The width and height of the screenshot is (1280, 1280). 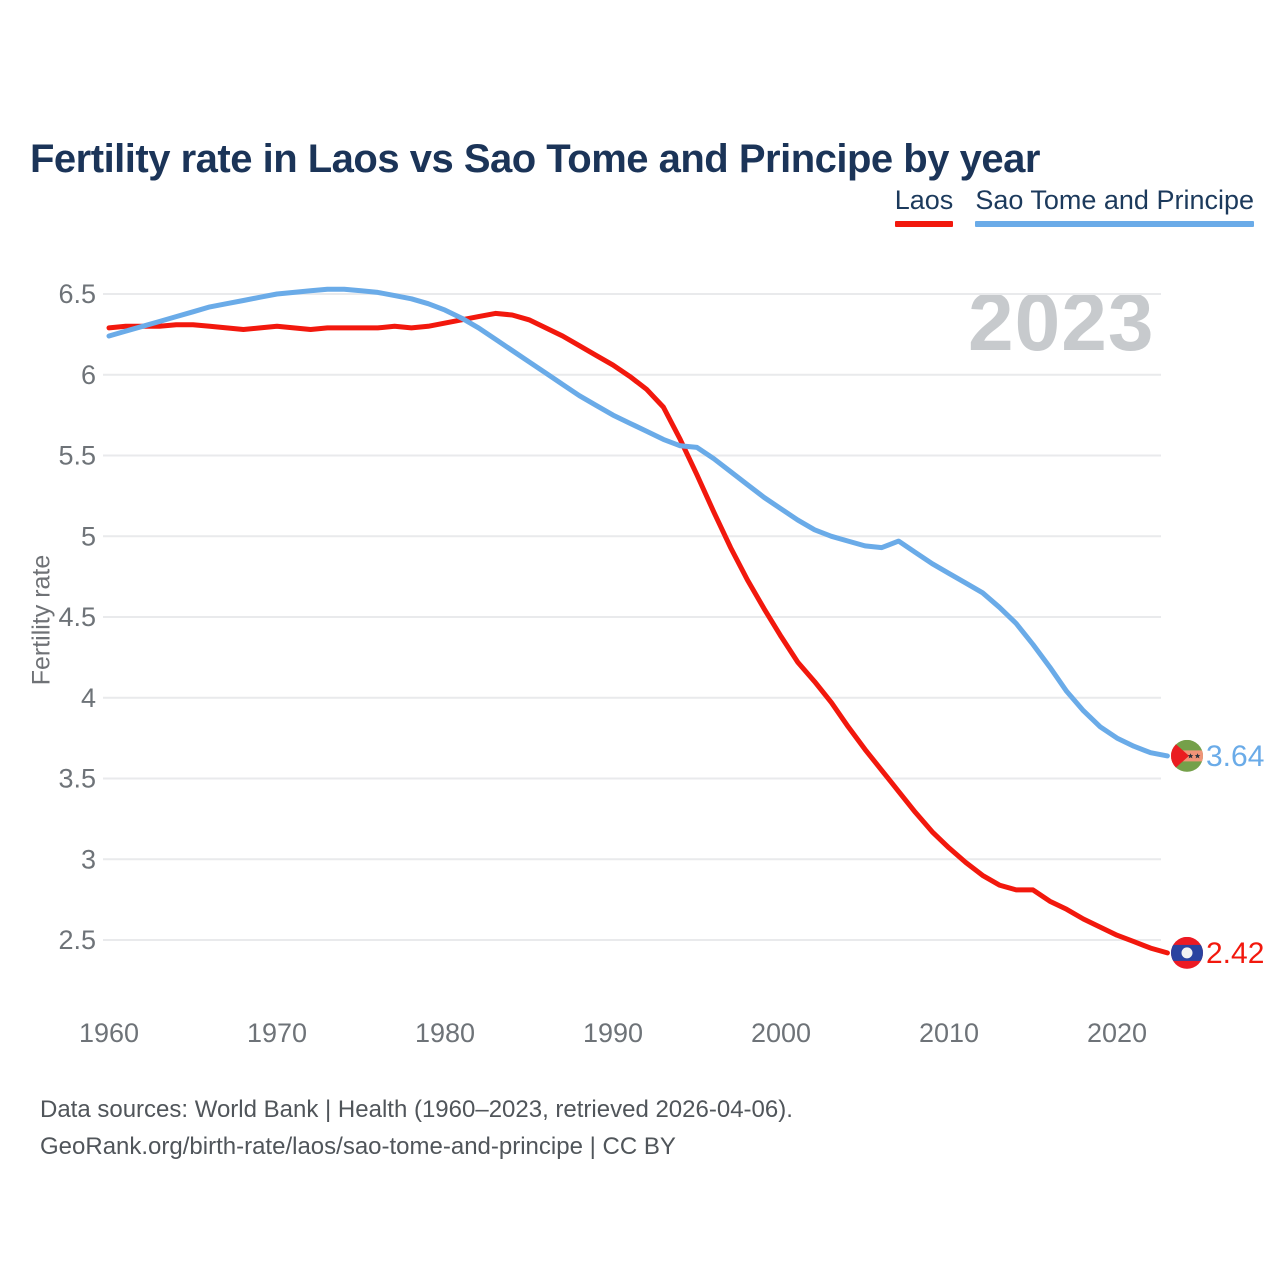 What do you see at coordinates (88, 375) in the screenshot?
I see `y-tick-label: 6` at bounding box center [88, 375].